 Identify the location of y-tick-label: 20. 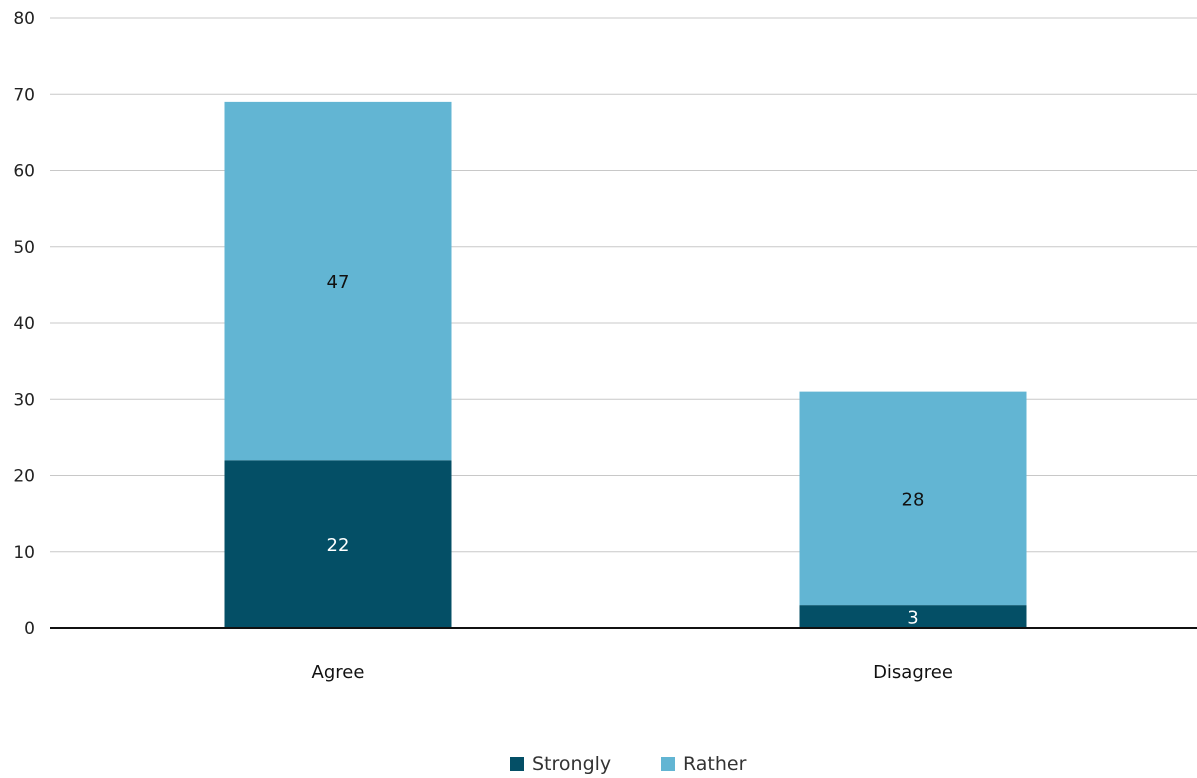
(24, 477).